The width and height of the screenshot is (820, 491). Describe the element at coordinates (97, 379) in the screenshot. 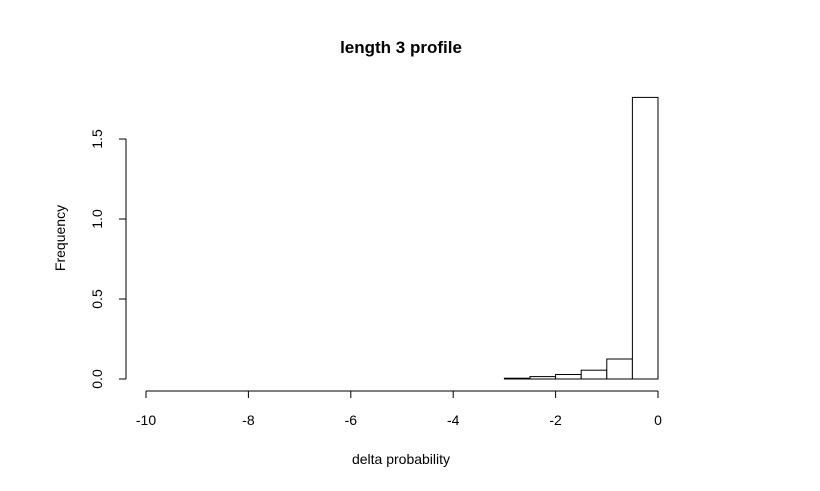

I see `y-tick-label: 0.0` at that location.